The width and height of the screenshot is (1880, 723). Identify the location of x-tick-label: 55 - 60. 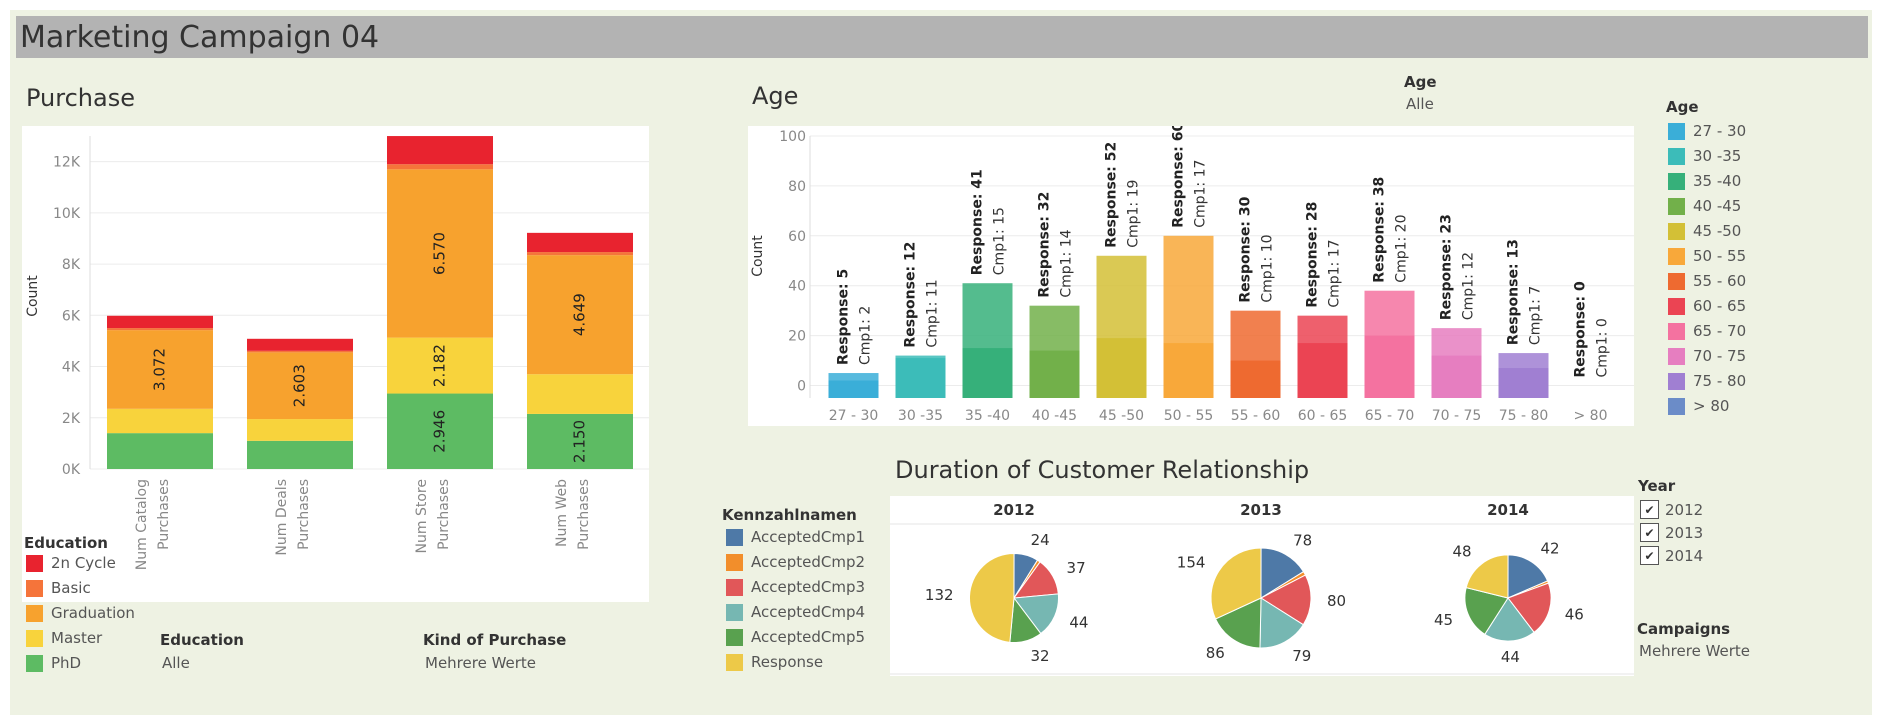
(1256, 416).